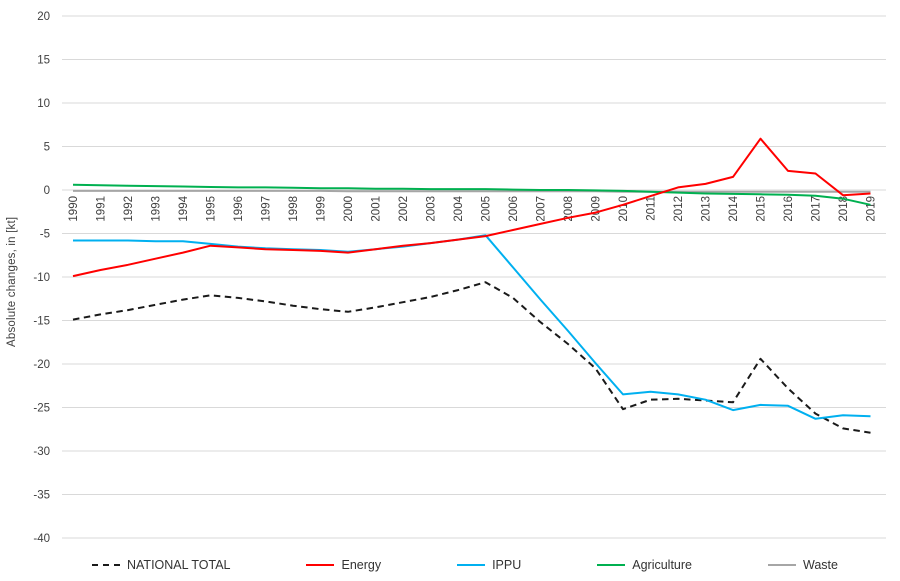 The height and width of the screenshot is (581, 900). Describe the element at coordinates (489, 565) in the screenshot. I see `legend-item-ippu: IPPU` at that location.